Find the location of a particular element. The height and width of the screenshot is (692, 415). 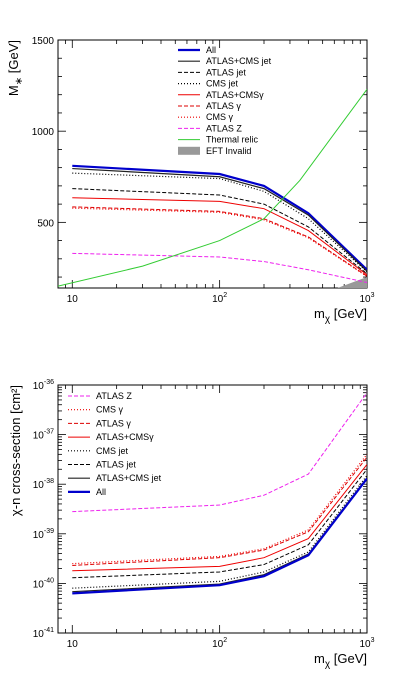

legend-item: EFT Invalid is located at coordinates (214, 151).